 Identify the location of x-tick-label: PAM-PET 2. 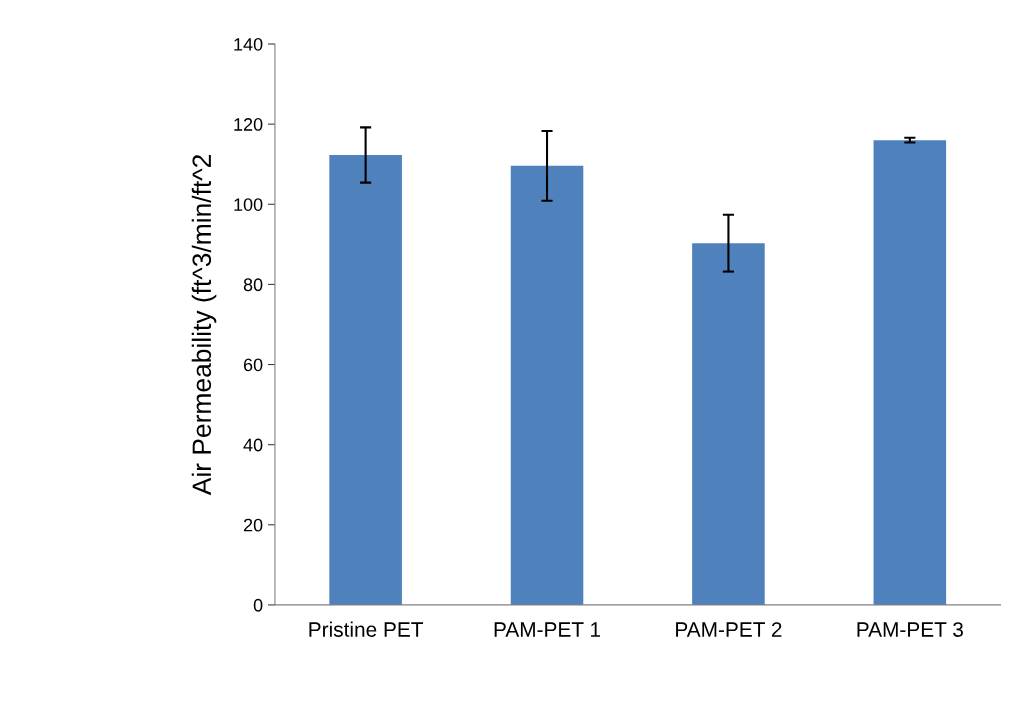
(729, 629).